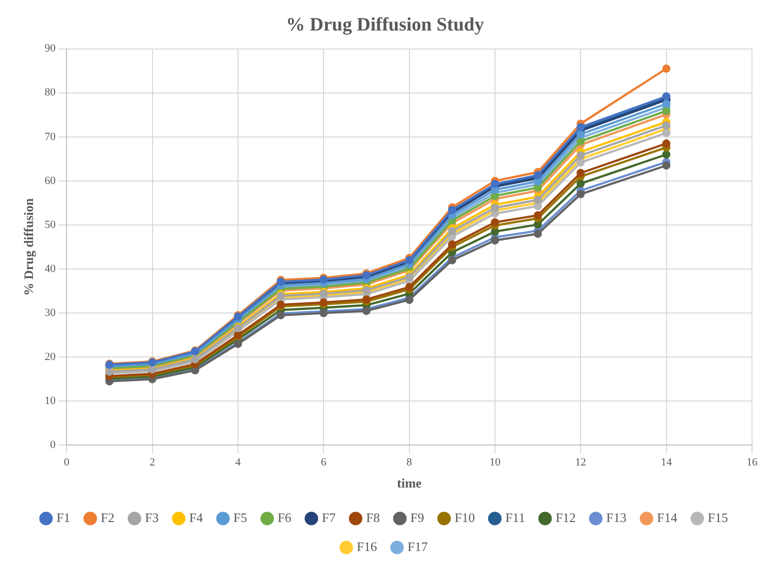 The height and width of the screenshot is (576, 780). What do you see at coordinates (752, 462) in the screenshot?
I see `x-tick-label: 16` at bounding box center [752, 462].